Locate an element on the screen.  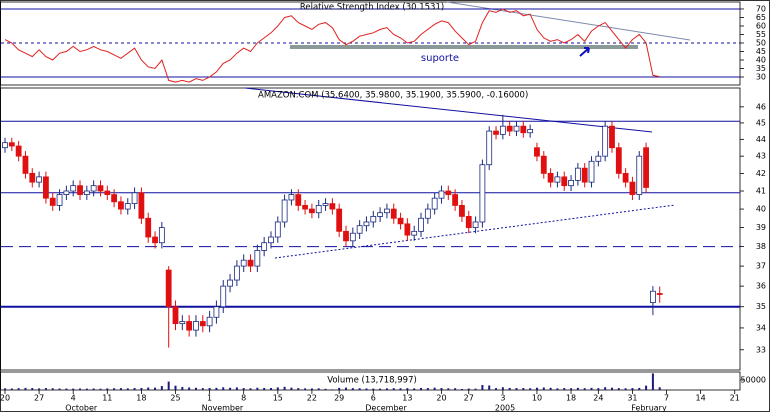
x-tick-label: 8 is located at coordinates (243, 398).